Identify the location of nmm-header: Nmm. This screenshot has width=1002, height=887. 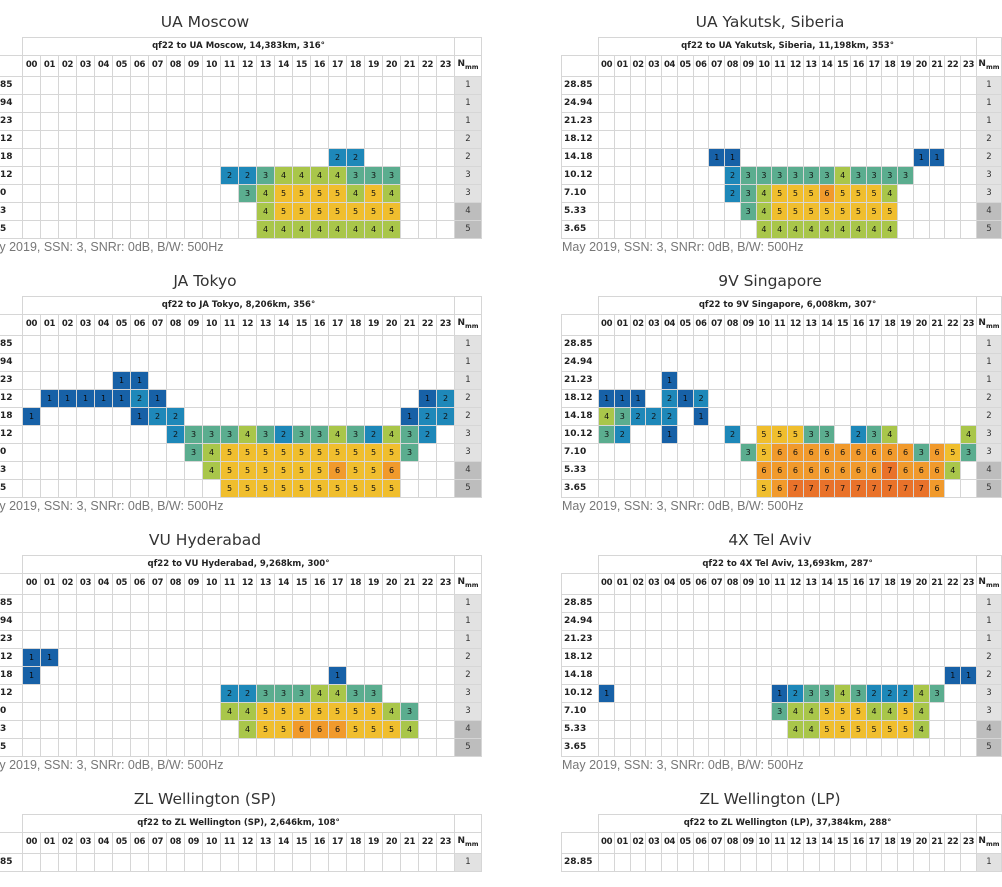
(988, 66).